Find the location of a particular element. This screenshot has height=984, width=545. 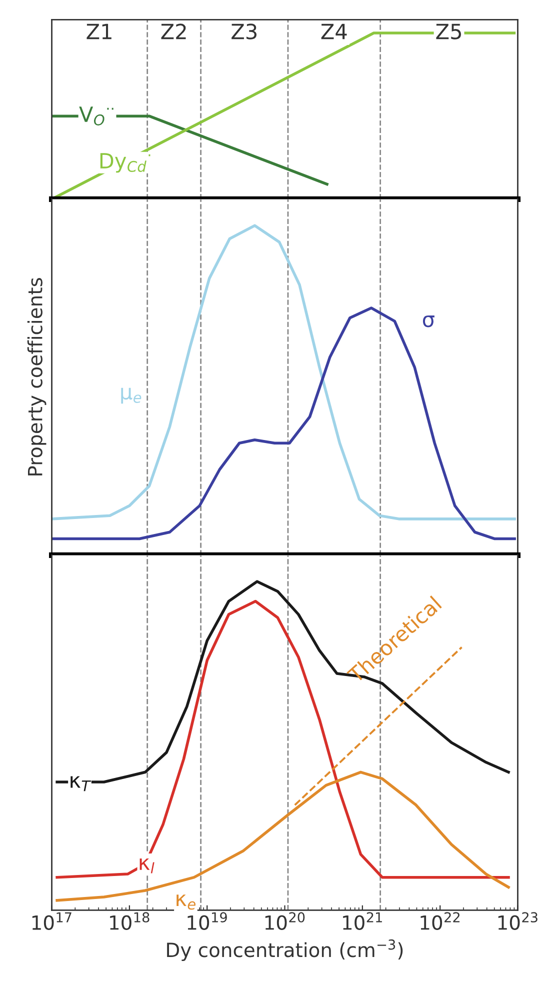

annotation: Z5 is located at coordinates (448, 32).